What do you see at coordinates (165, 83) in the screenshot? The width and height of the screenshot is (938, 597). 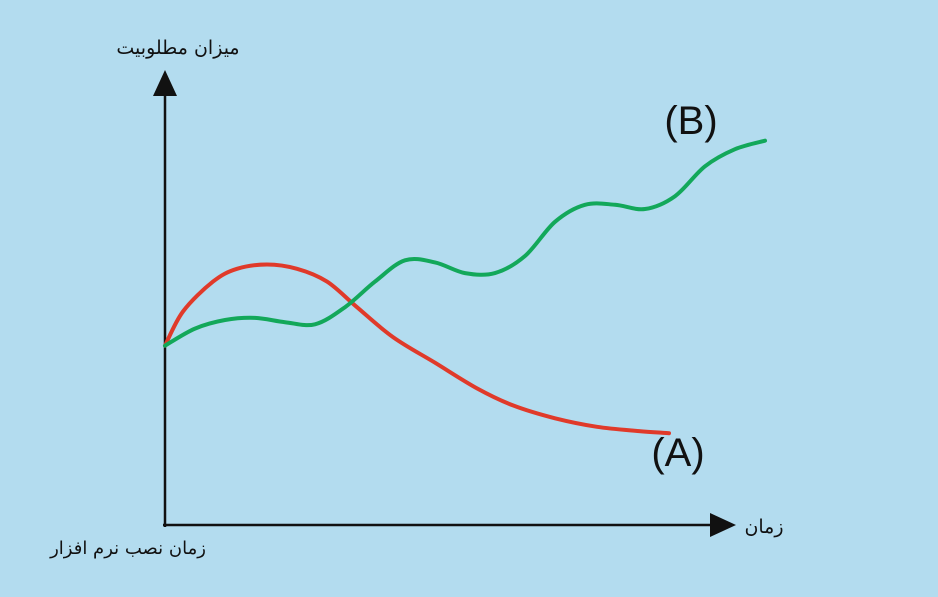 I see `y-axis-arrow` at bounding box center [165, 83].